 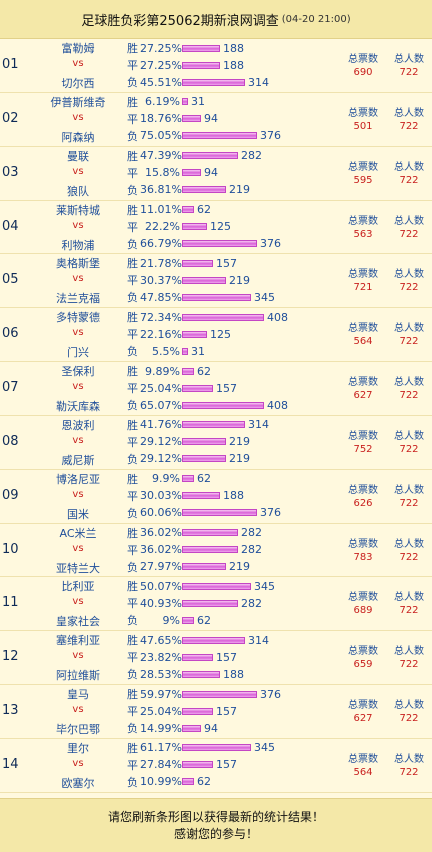 What do you see at coordinates (363, 120) in the screenshot?
I see `total-votes: 总票数 501` at bounding box center [363, 120].